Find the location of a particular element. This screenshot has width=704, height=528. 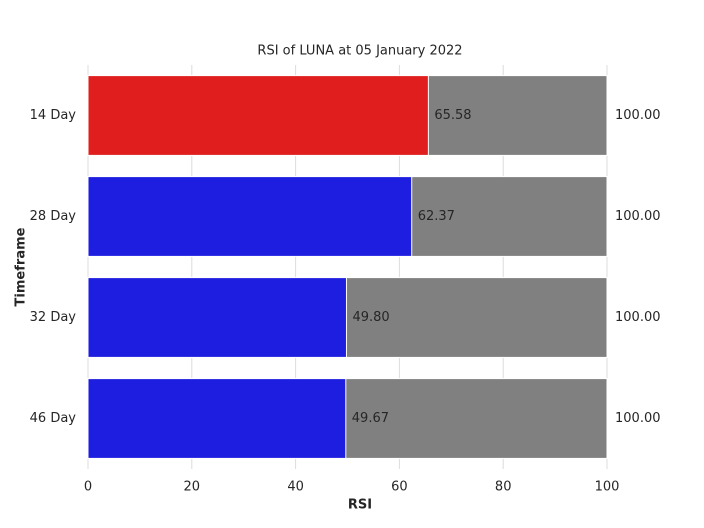

y-tick-label: 28 Day is located at coordinates (53, 216).